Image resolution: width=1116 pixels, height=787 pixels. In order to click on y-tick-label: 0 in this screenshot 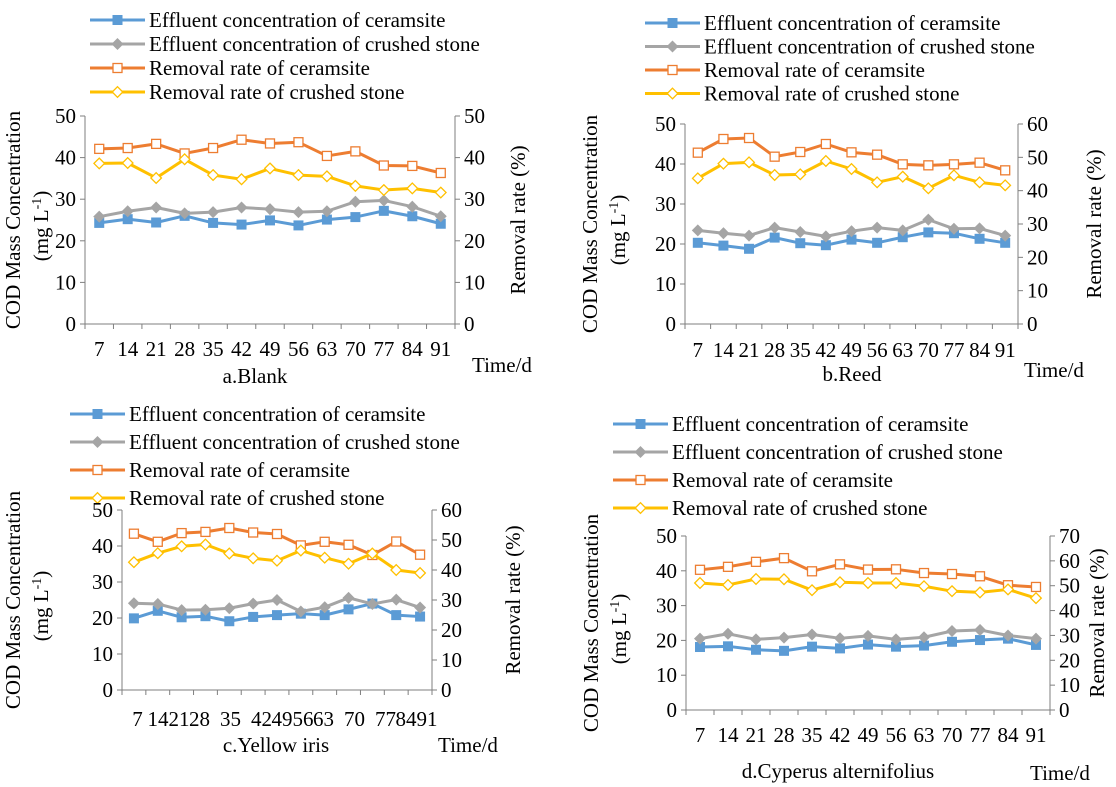, I will do `click(671, 324)`.